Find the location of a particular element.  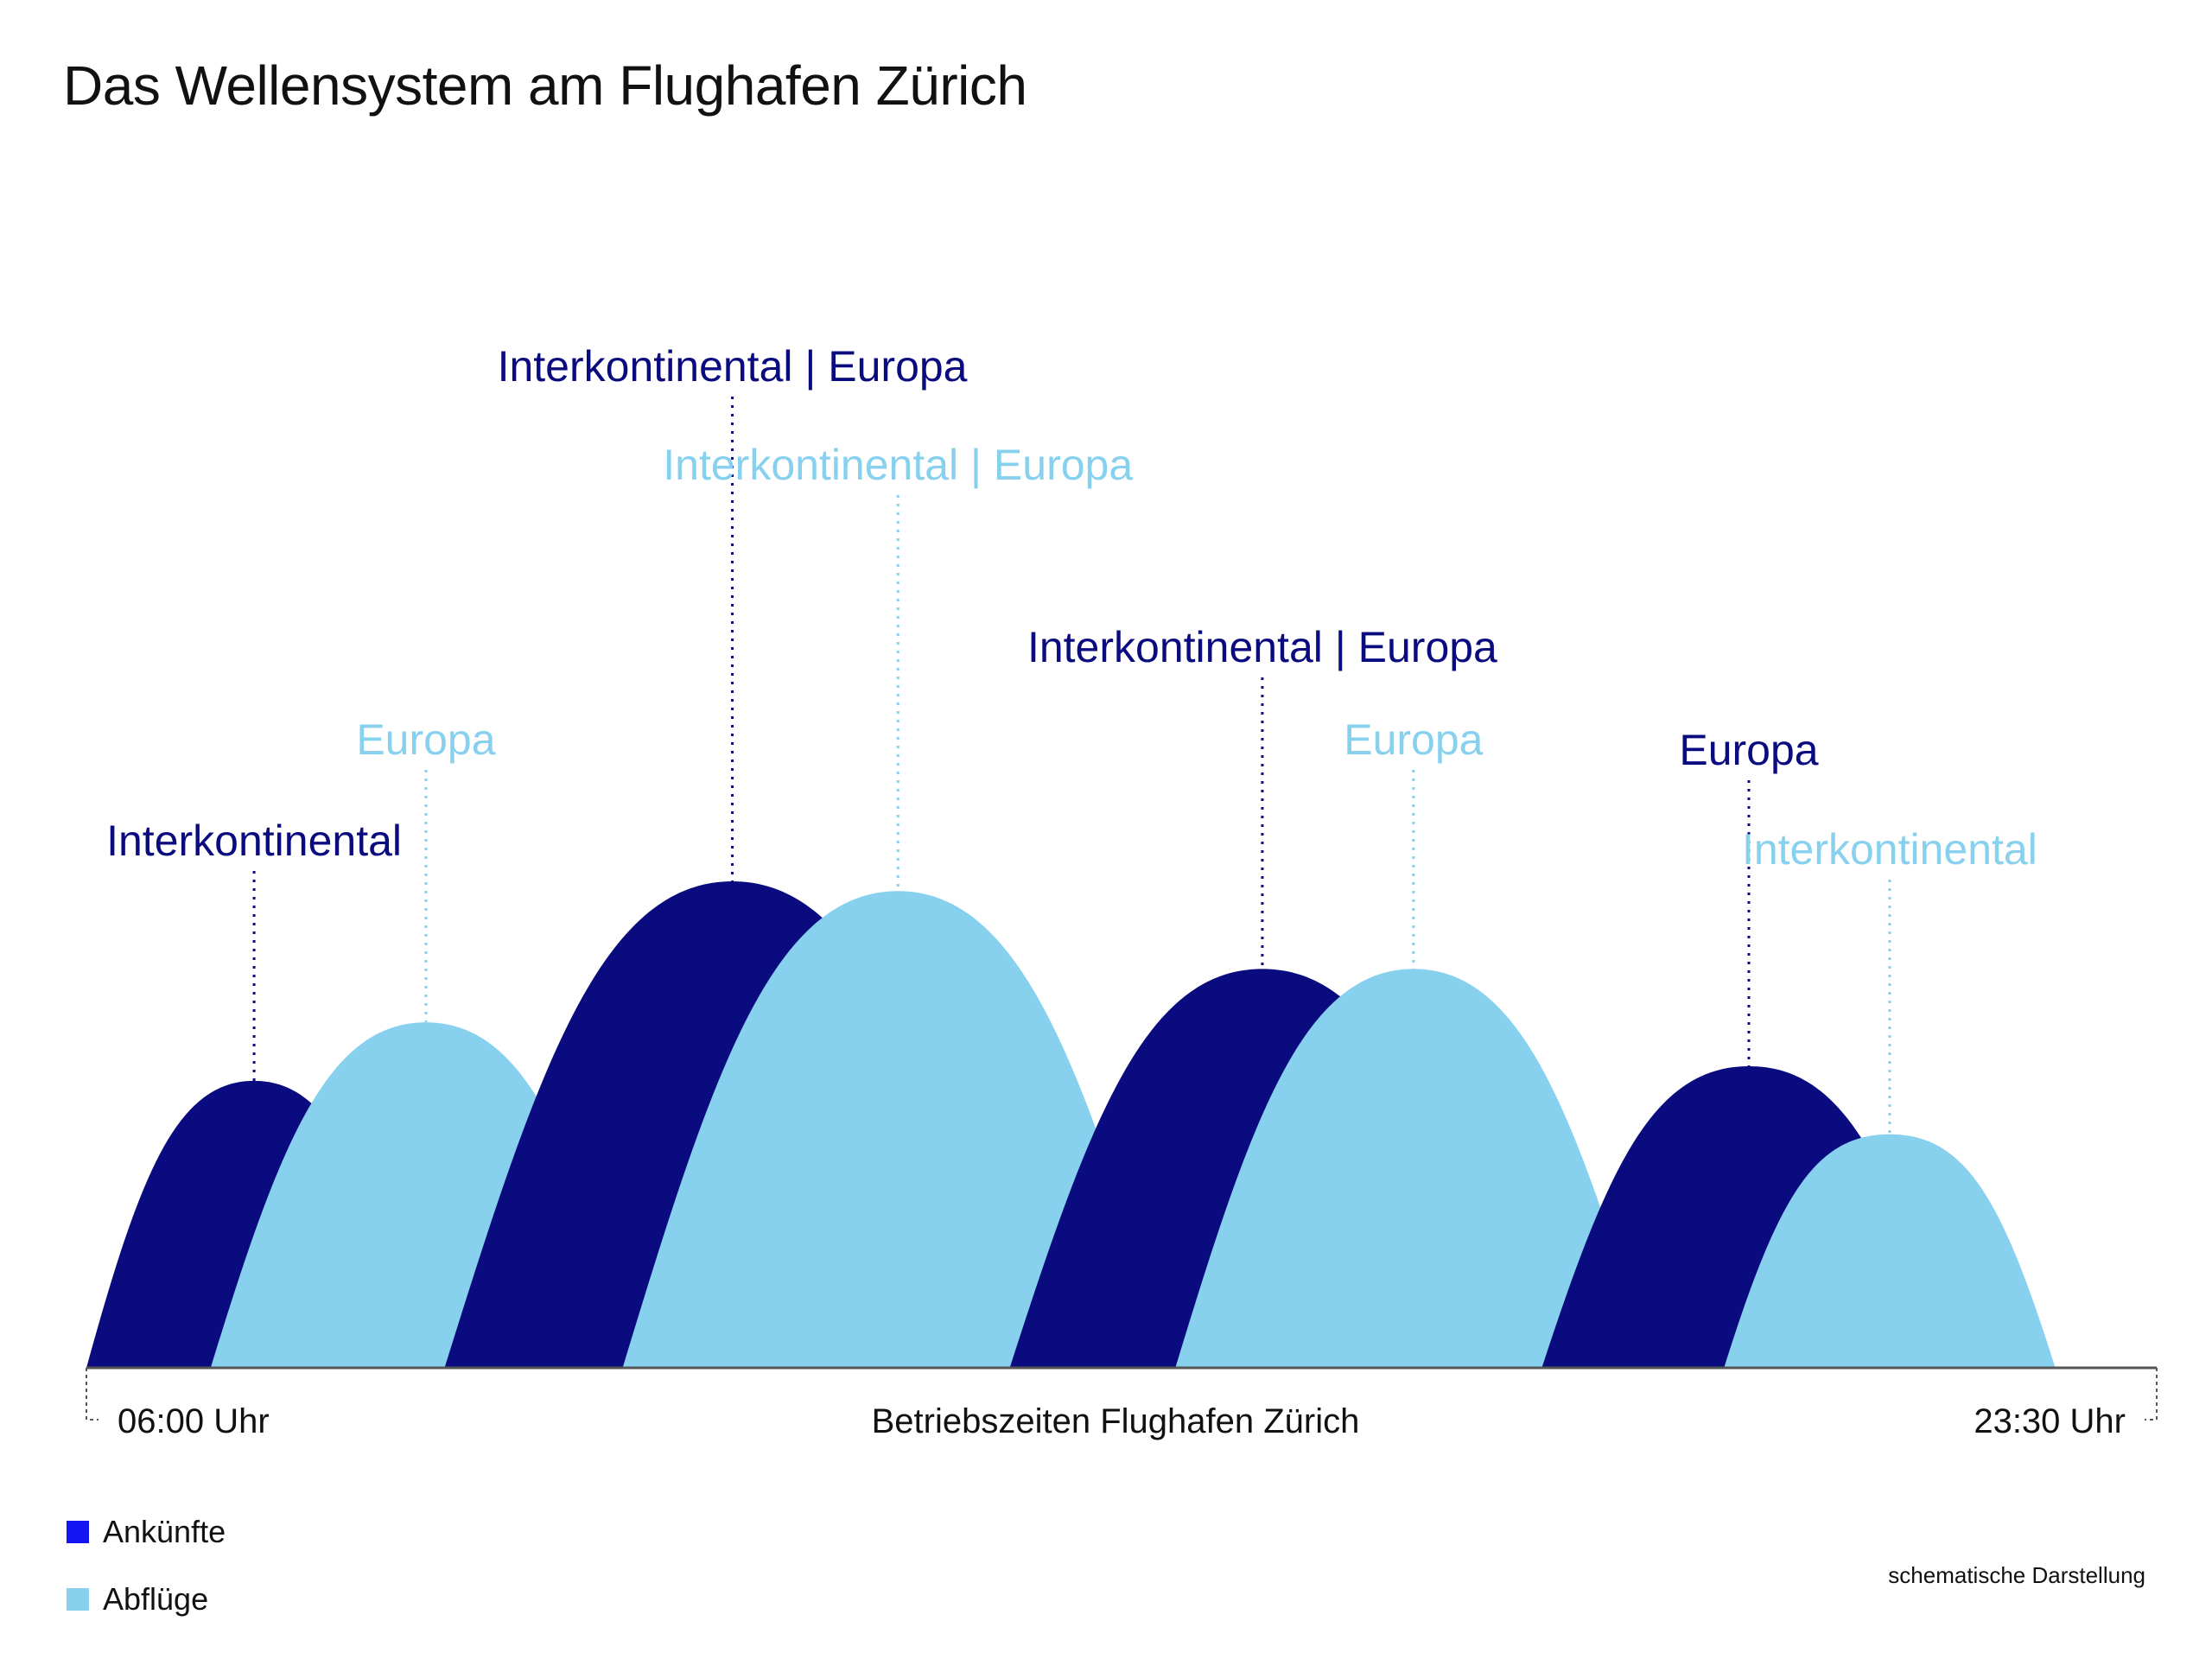

wave-label-8: Interkontinental is located at coordinates (1889, 849).